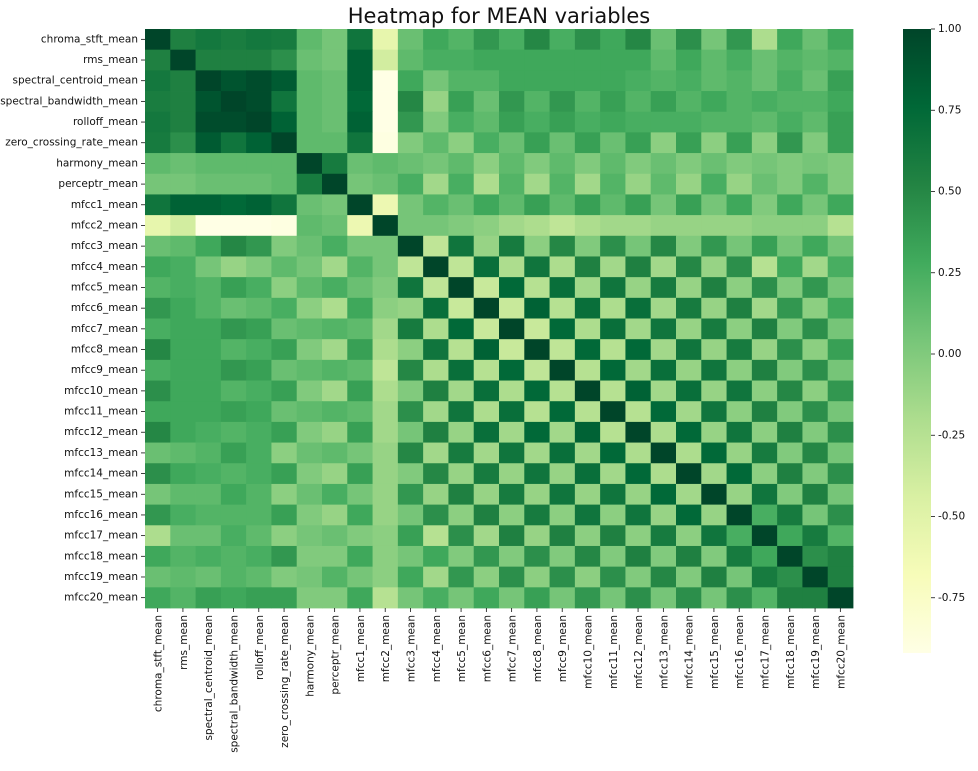  I want to click on x-tick-label: mfcc15_mean, so click(715, 652).